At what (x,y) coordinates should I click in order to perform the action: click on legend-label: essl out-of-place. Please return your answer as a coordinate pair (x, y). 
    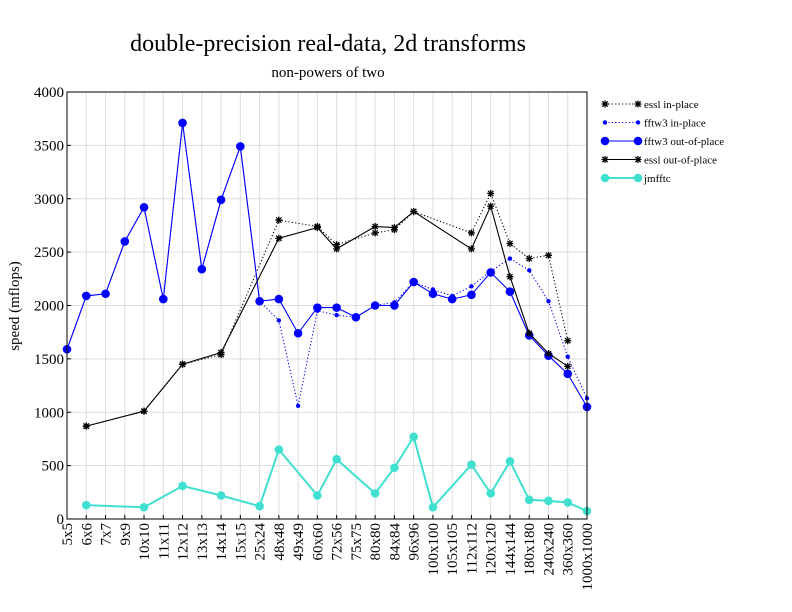
    Looking at the image, I should click on (680, 161).